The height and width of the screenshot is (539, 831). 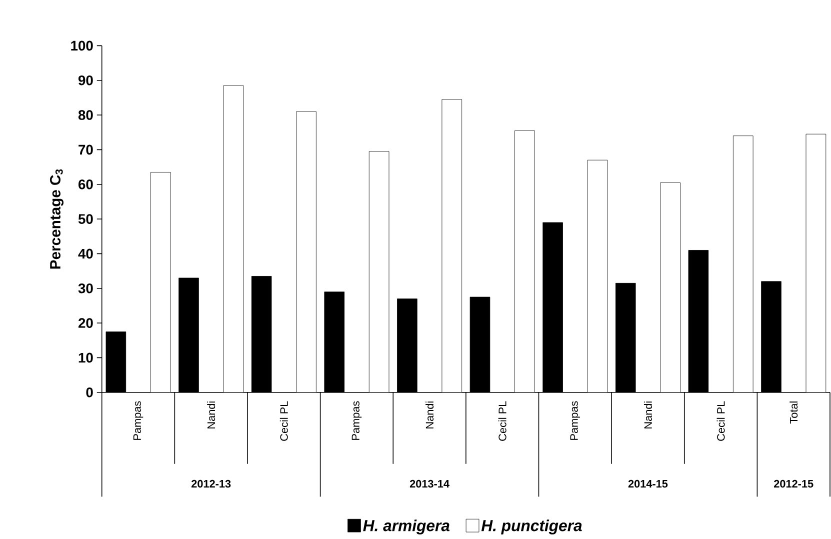 I want to click on y-tick-label: 40, so click(x=85, y=253).